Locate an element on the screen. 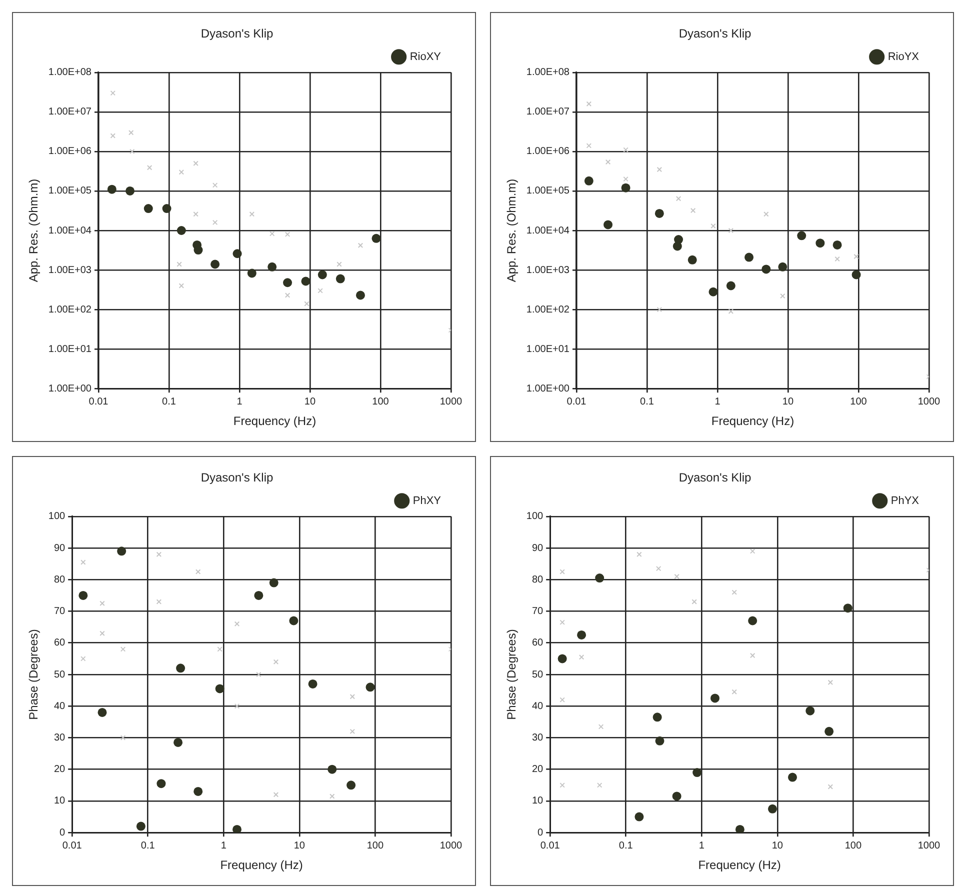 The width and height of the screenshot is (961, 894). legend-label: RioXY is located at coordinates (426, 56).